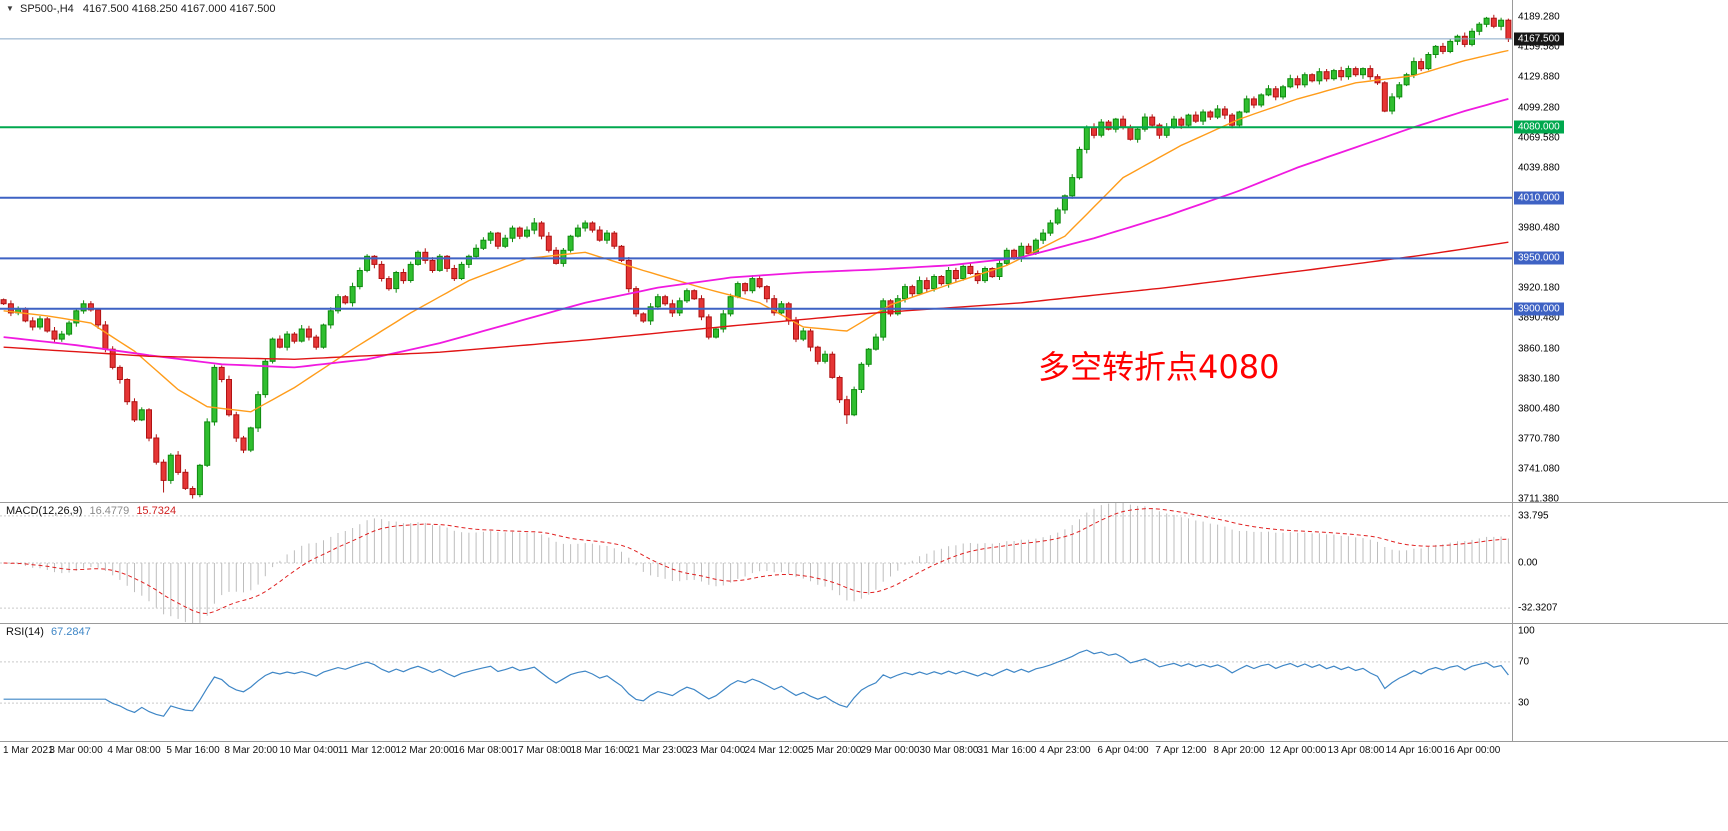  What do you see at coordinates (1539, 17) in the screenshot?
I see `price-scale-label: 4189.280` at bounding box center [1539, 17].